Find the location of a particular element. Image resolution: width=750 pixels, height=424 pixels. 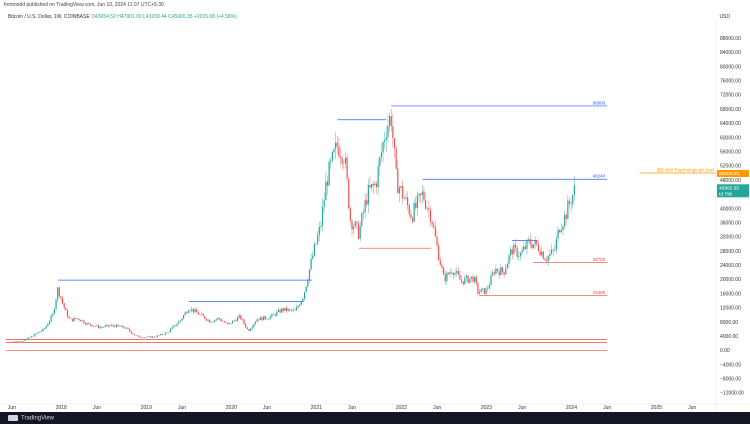

y-tick-label: 24000.00 is located at coordinates (730, 266).